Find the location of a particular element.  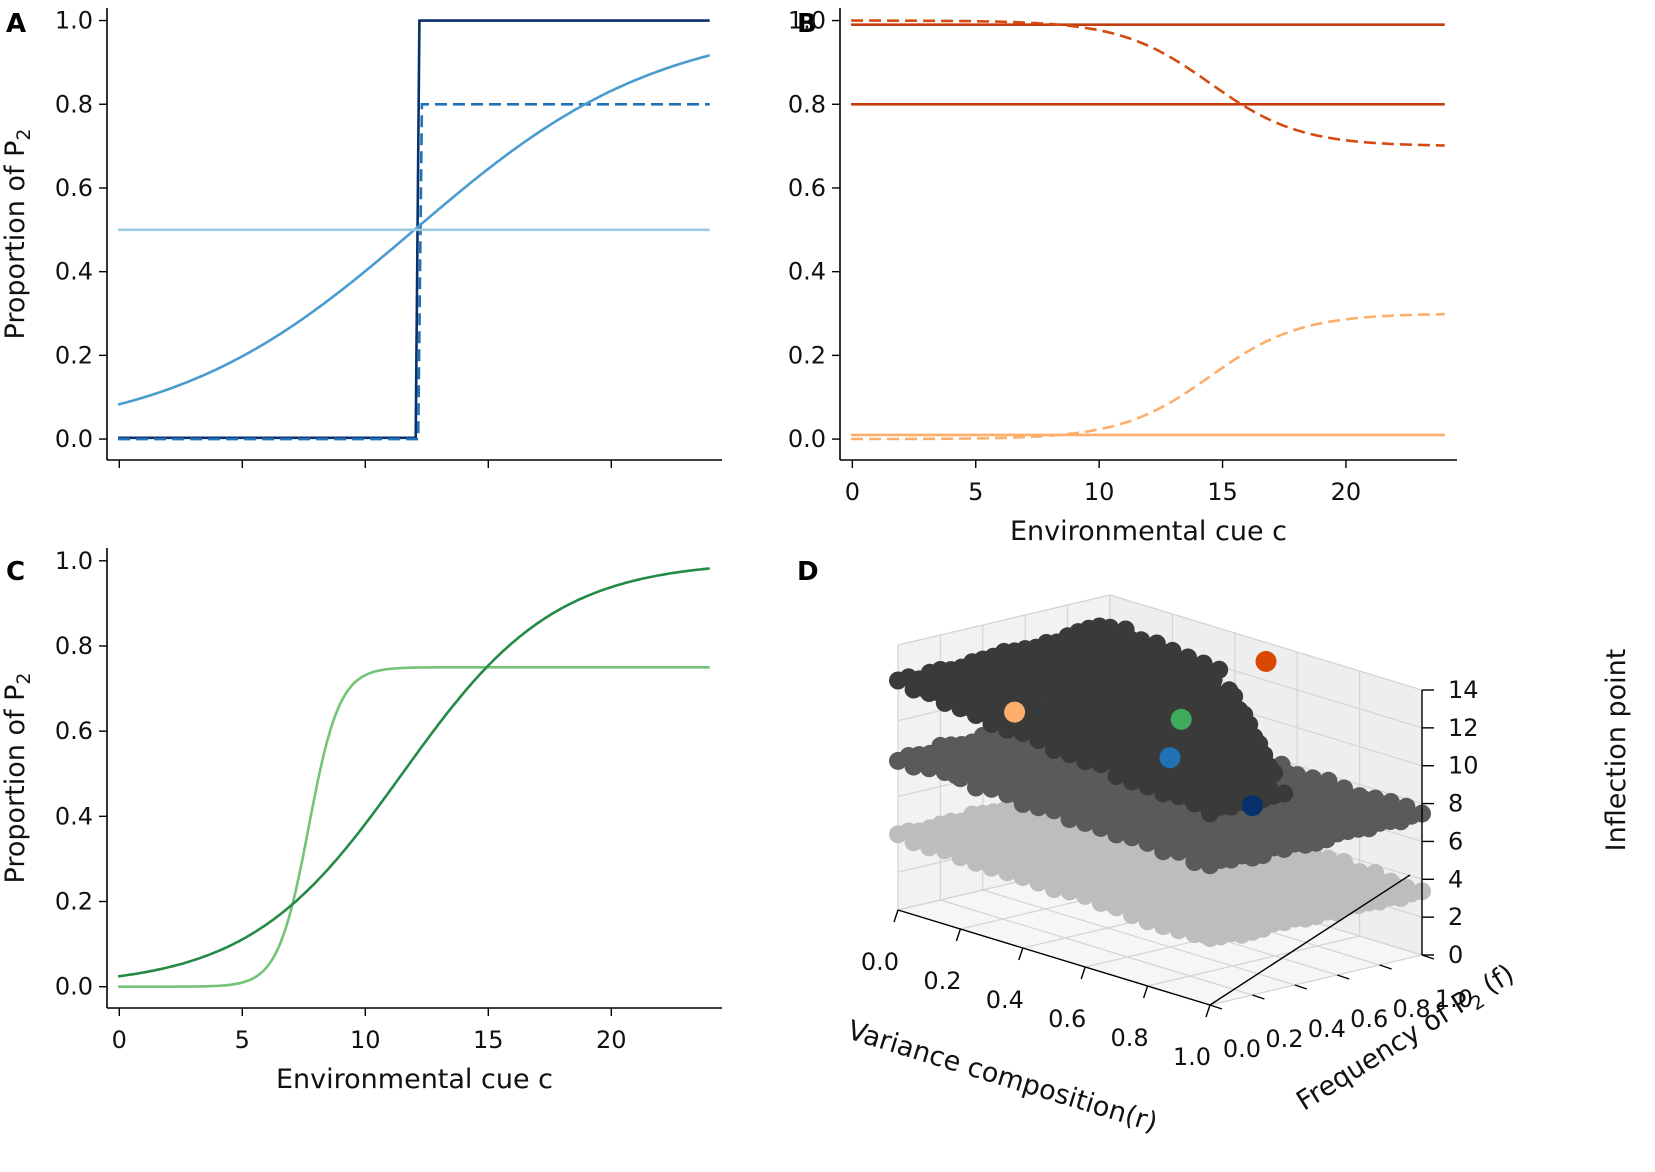

z-axis-tick-label: 6 is located at coordinates (1455, 841).